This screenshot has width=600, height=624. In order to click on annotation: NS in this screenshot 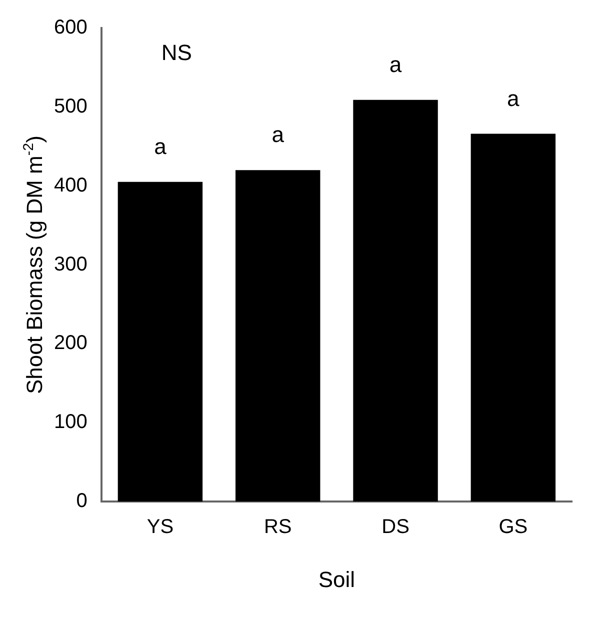, I will do `click(176, 52)`.